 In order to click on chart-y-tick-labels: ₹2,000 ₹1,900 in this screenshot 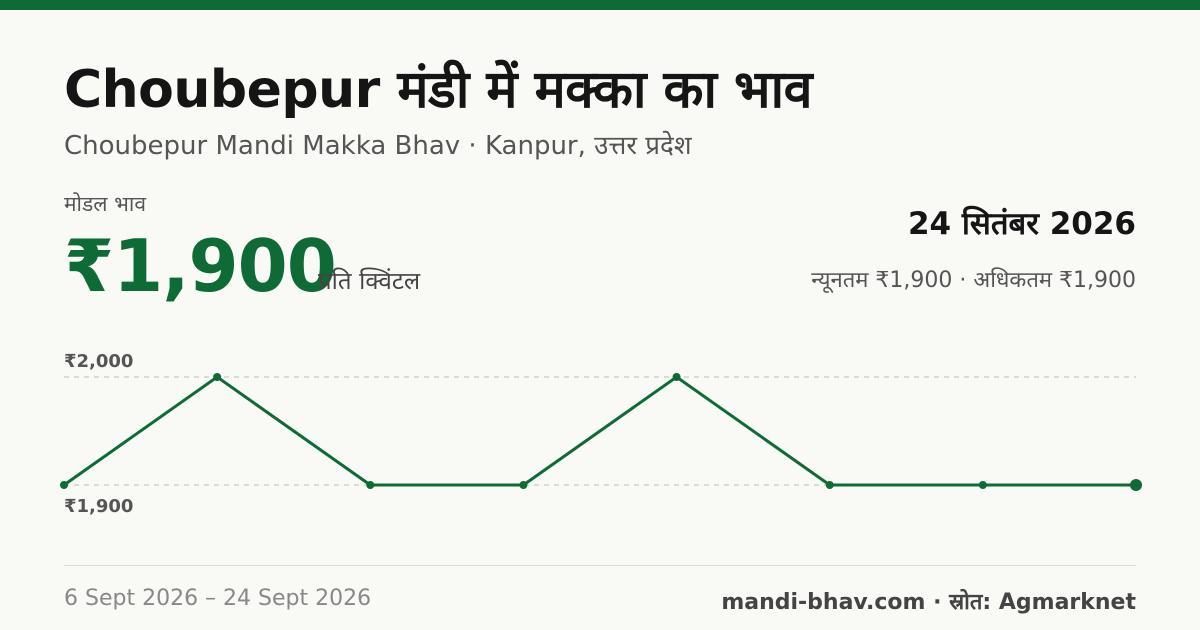, I will do `click(98, 434)`.